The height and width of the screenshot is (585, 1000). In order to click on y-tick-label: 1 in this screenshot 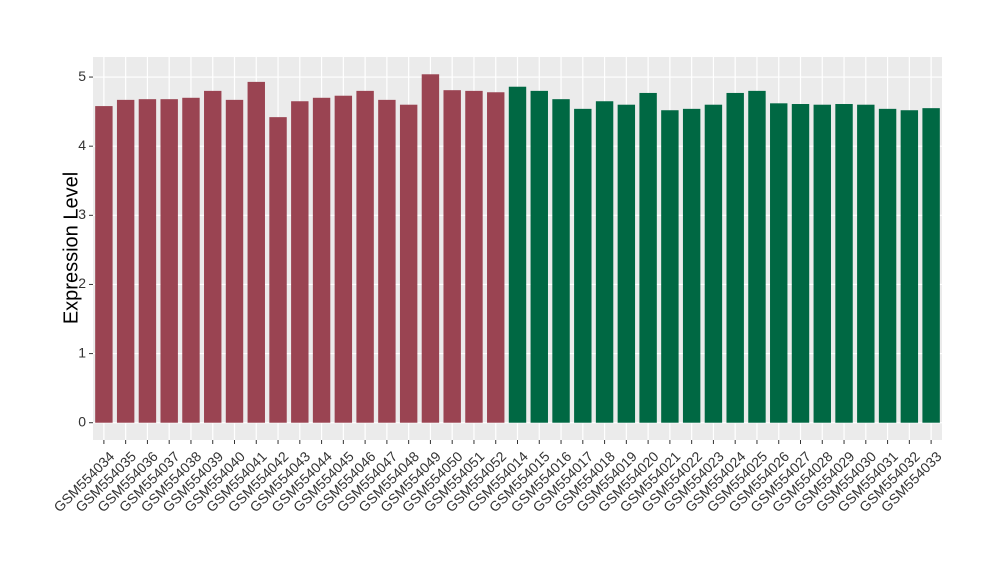, I will do `click(82, 352)`.